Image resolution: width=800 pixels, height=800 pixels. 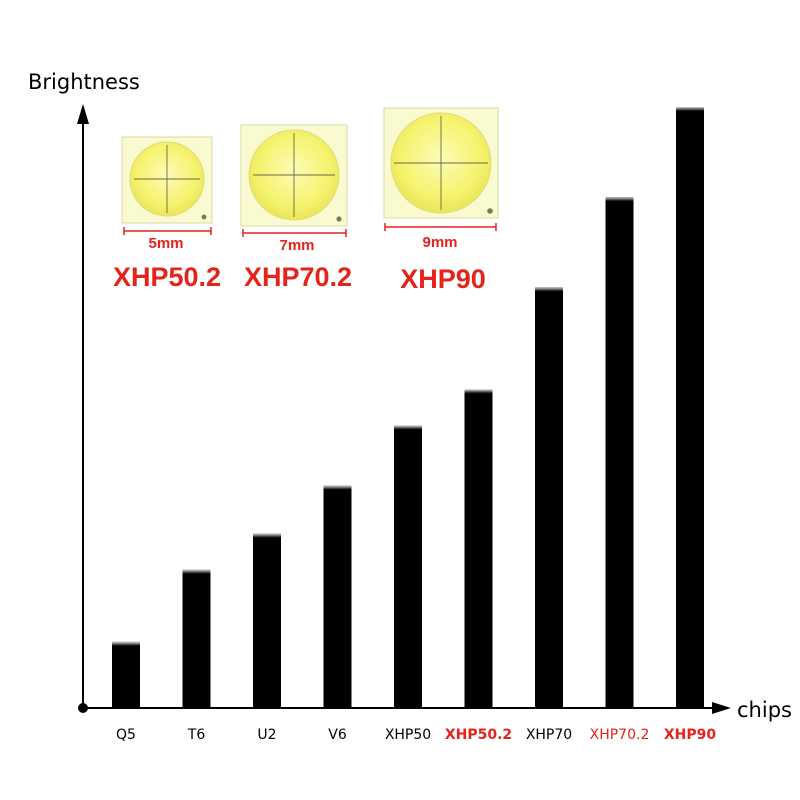 I want to click on y-axis-arrow, so click(x=83, y=114).